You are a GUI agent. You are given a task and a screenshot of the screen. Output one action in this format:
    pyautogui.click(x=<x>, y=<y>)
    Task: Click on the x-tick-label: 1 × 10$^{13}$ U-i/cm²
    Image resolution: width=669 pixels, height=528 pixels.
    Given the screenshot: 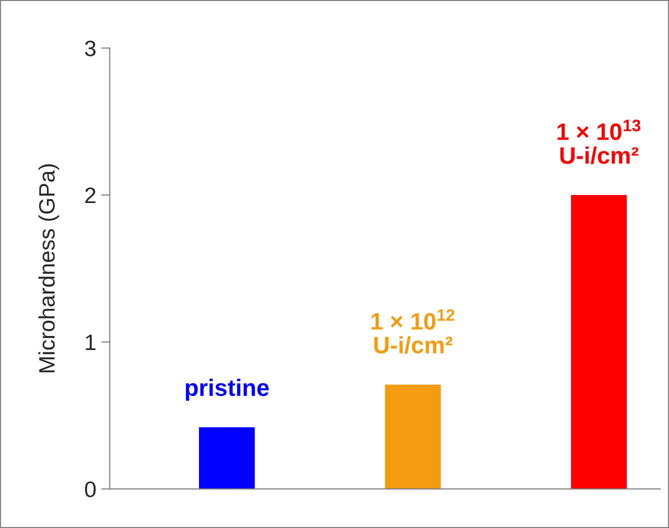 What is the action you would take?
    pyautogui.click(x=599, y=142)
    